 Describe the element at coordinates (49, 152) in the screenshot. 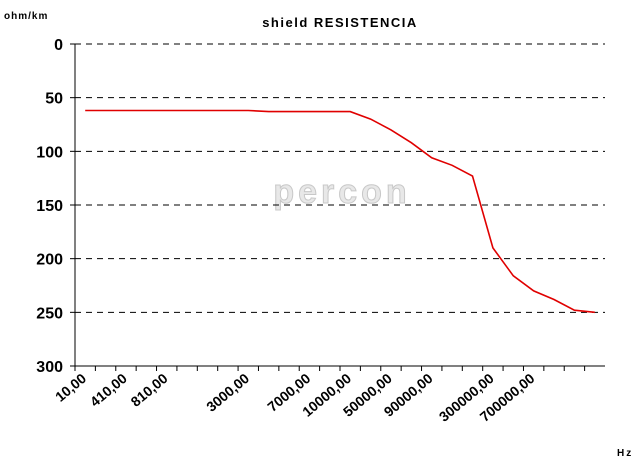

I see `y-tick-label: 100` at that location.